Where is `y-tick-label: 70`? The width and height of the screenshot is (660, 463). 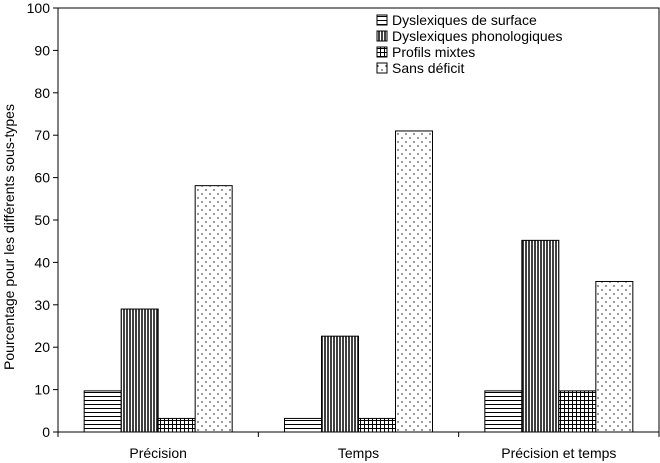 y-tick-label: 70 is located at coordinates (42, 135).